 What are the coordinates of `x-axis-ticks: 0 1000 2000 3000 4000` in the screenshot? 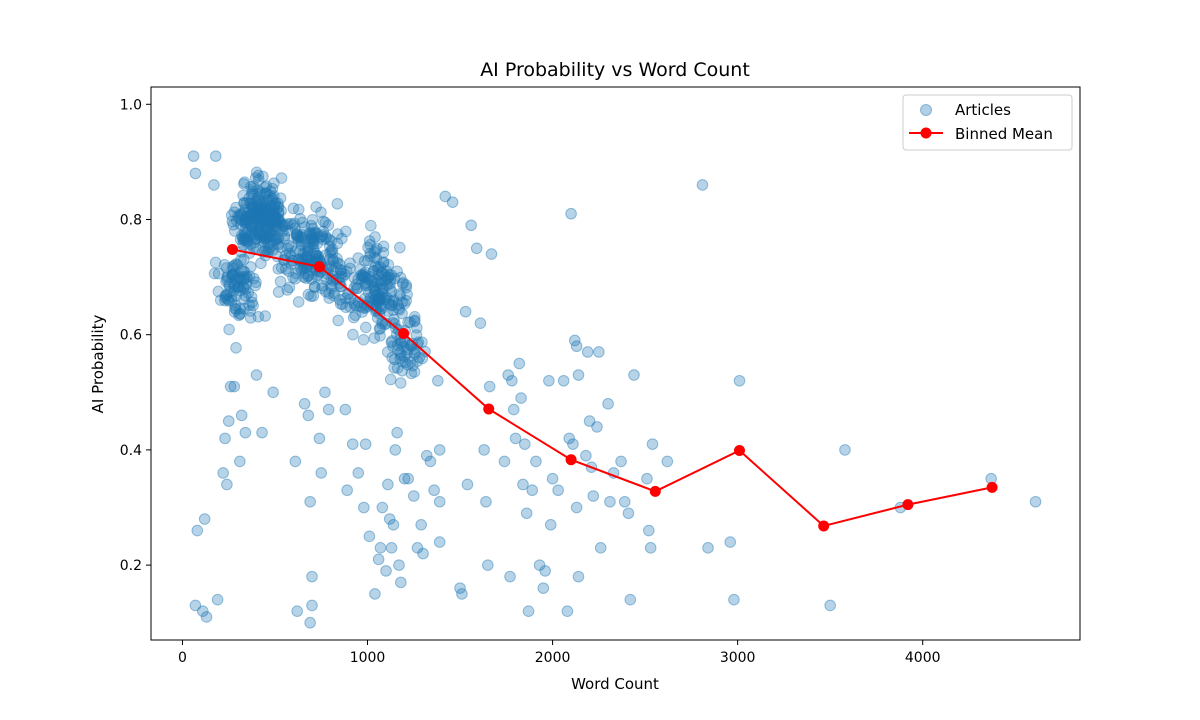 It's located at (559, 653).